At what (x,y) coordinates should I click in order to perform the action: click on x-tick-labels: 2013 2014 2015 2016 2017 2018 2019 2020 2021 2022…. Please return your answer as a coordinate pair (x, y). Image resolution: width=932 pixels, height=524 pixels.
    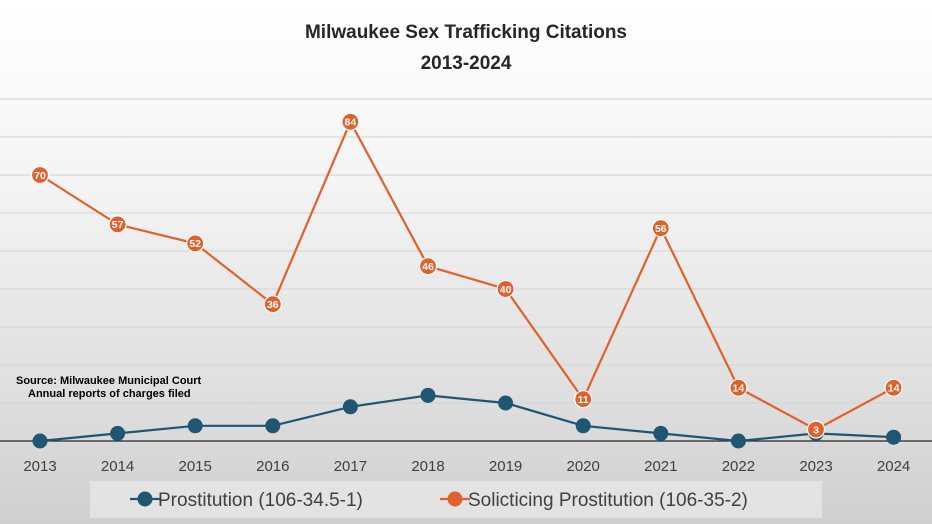
    Looking at the image, I should click on (466, 466).